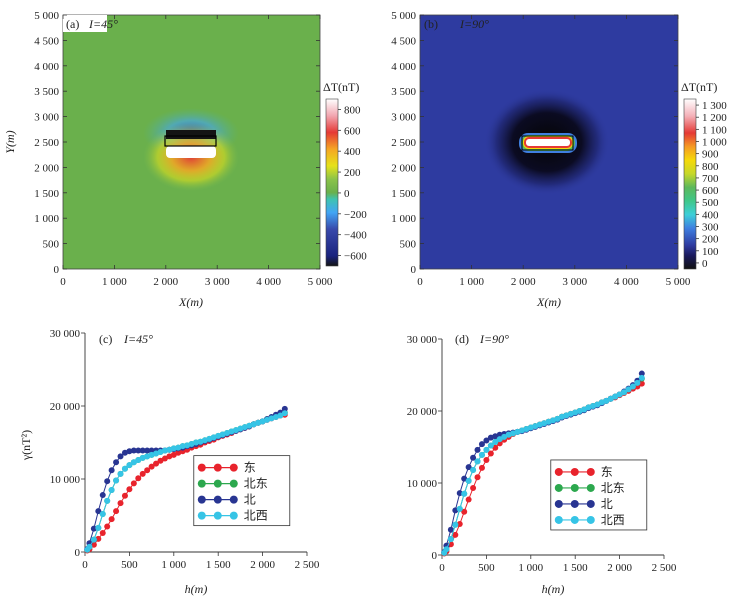  Describe the element at coordinates (710, 179) in the screenshot. I see `colorbar-tick-label-b: 700` at that location.